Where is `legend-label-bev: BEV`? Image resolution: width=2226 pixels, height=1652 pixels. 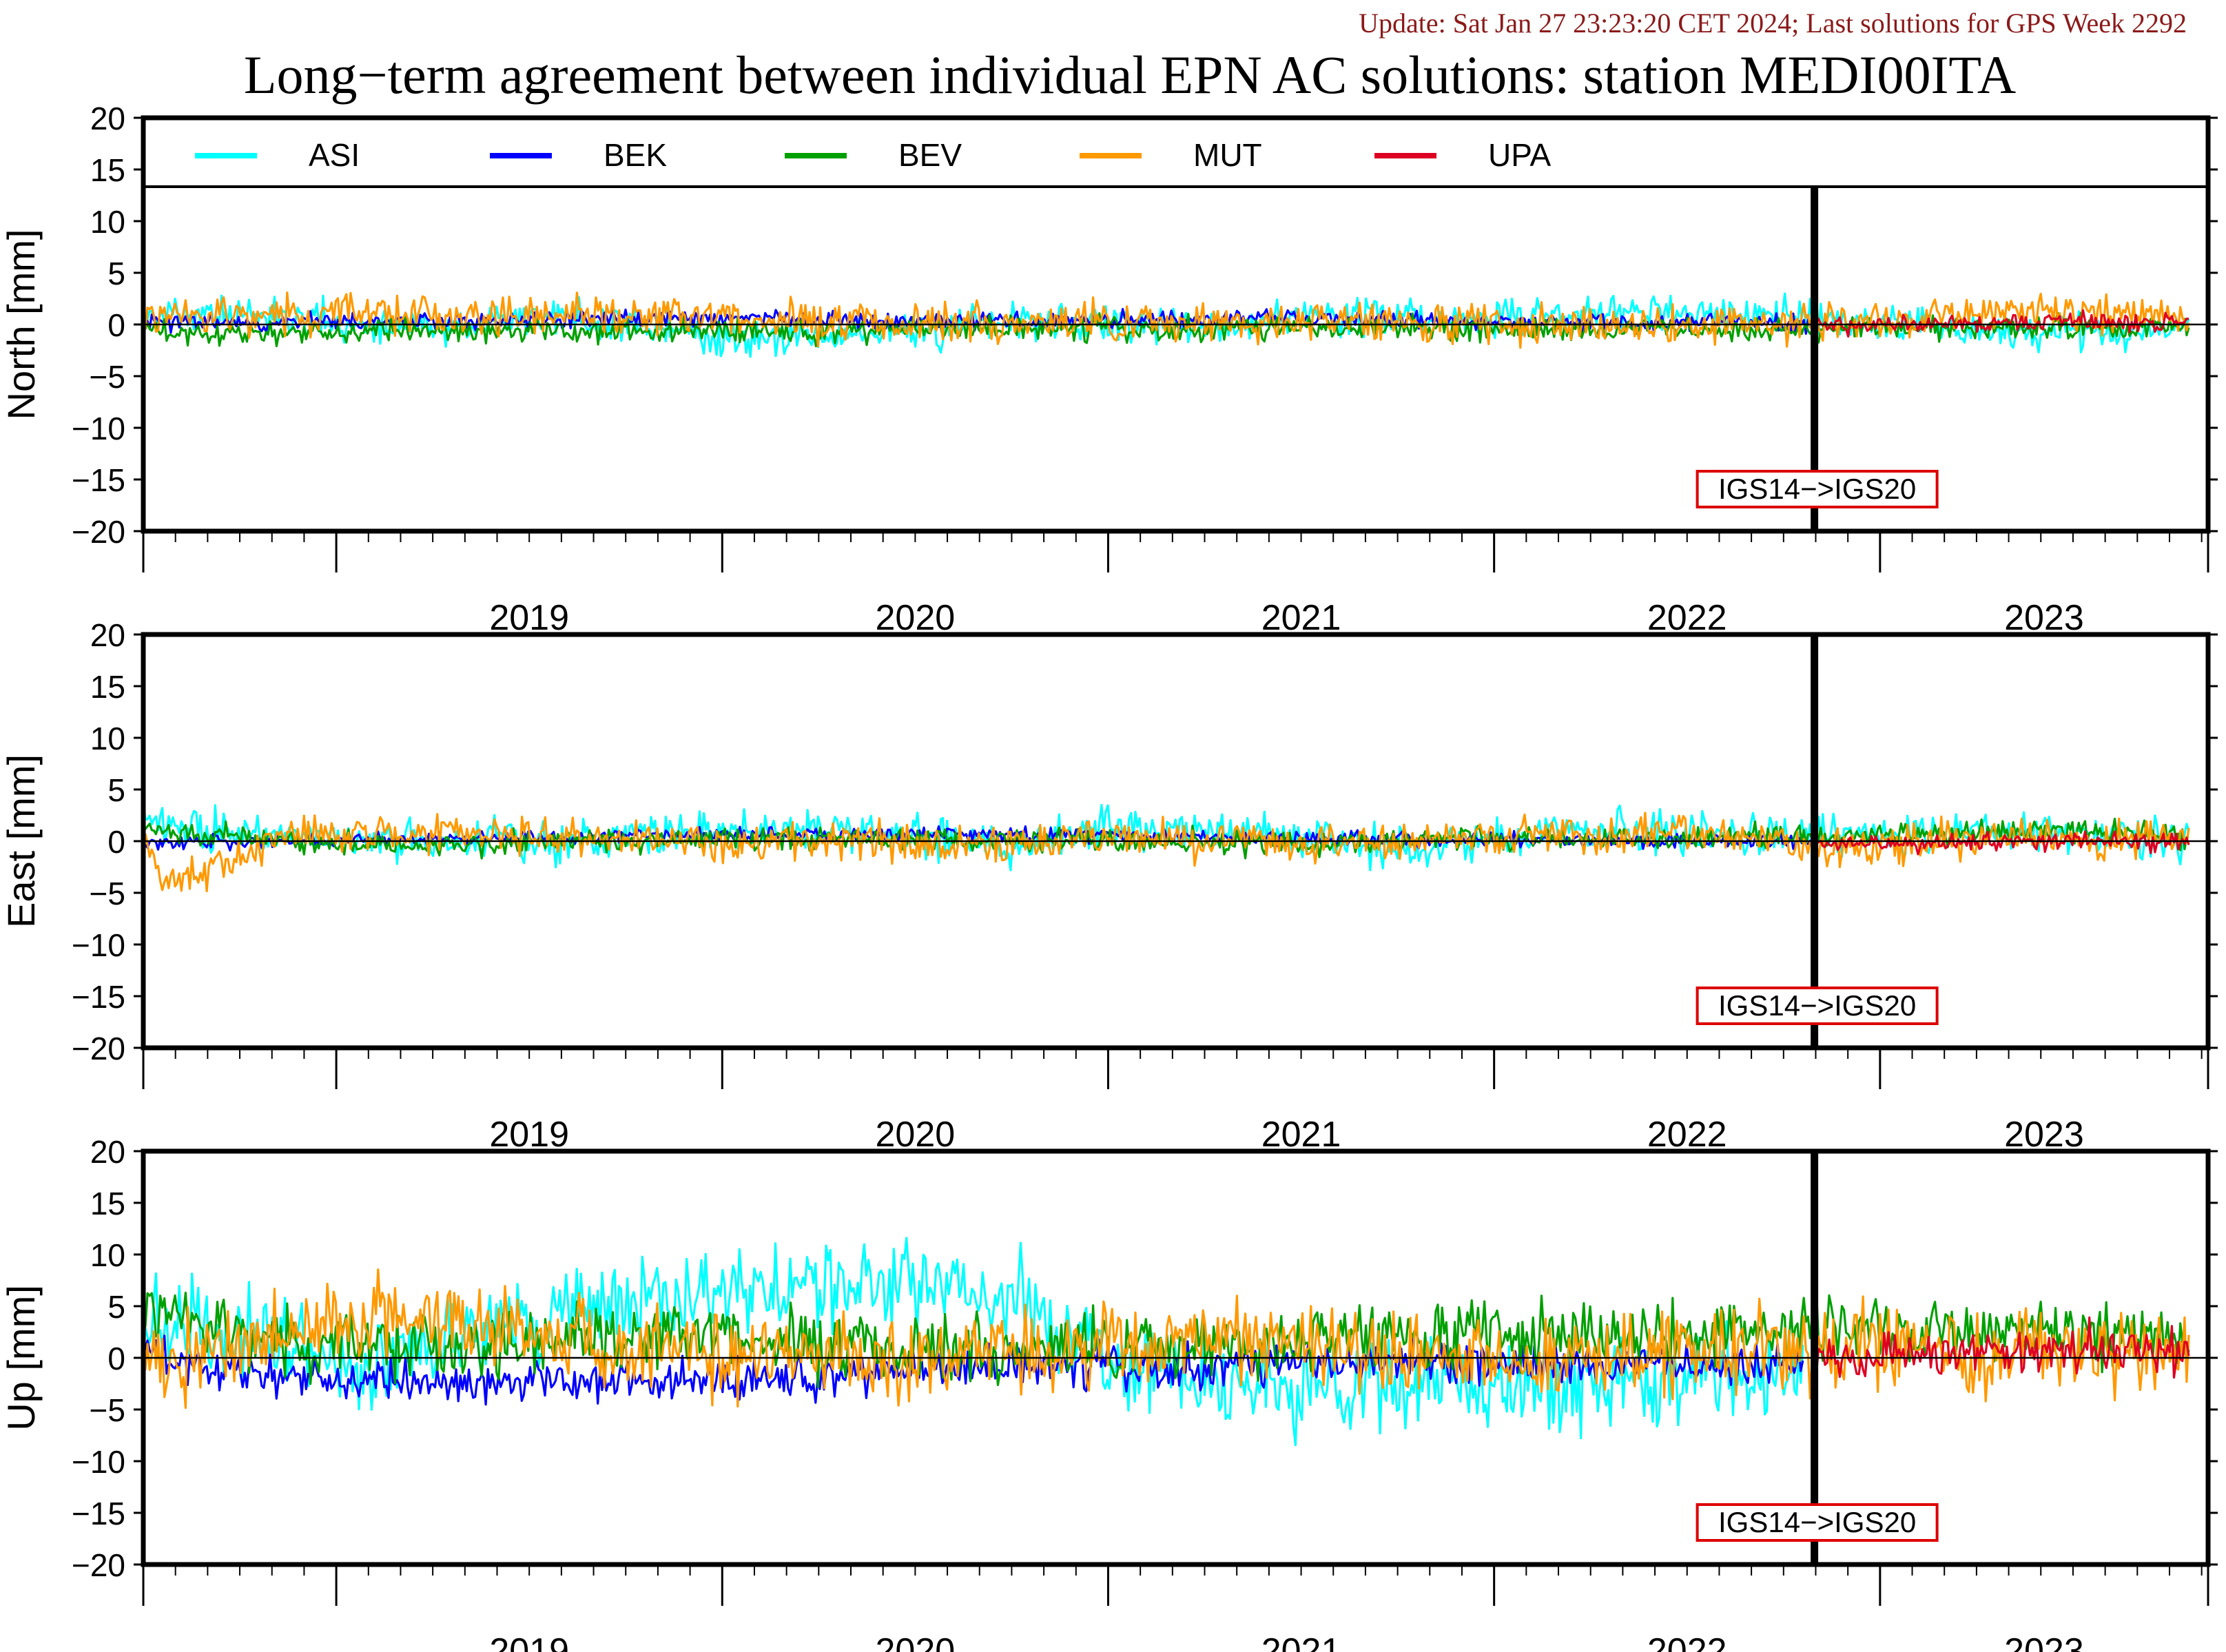 legend-label-bev: BEV is located at coordinates (930, 155).